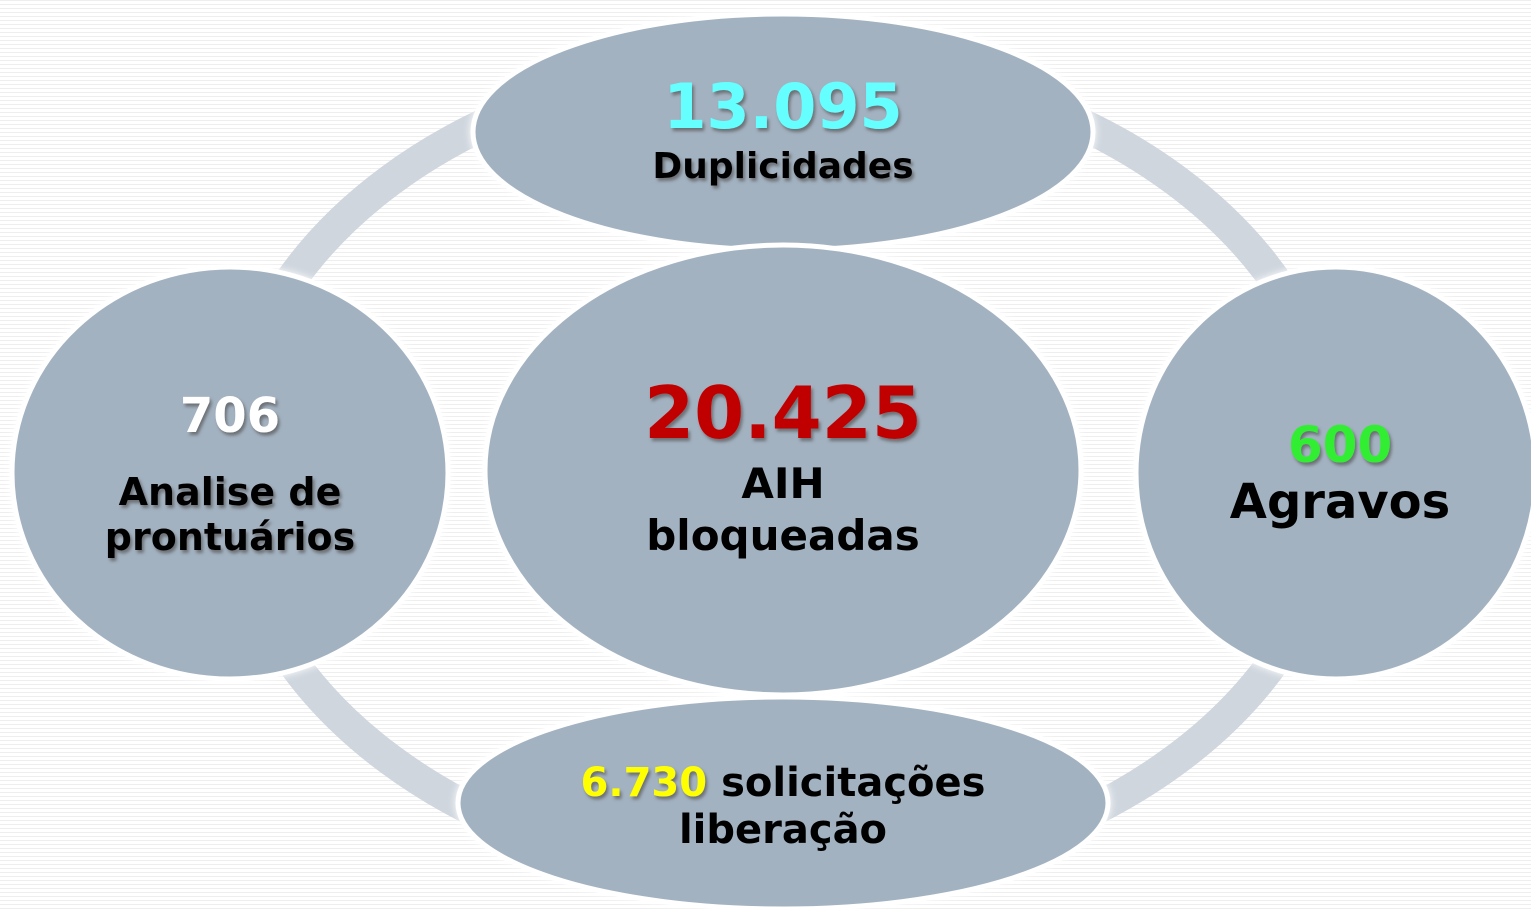 This screenshot has height=911, width=1531. What do you see at coordinates (230, 537) in the screenshot?
I see `node-label: prontuários` at bounding box center [230, 537].